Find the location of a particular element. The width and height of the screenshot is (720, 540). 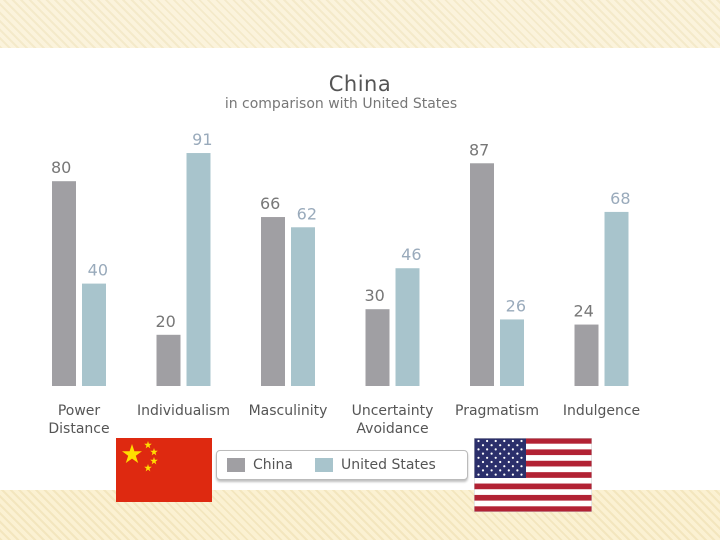

value-label-us-0: 40 is located at coordinates (98, 270).